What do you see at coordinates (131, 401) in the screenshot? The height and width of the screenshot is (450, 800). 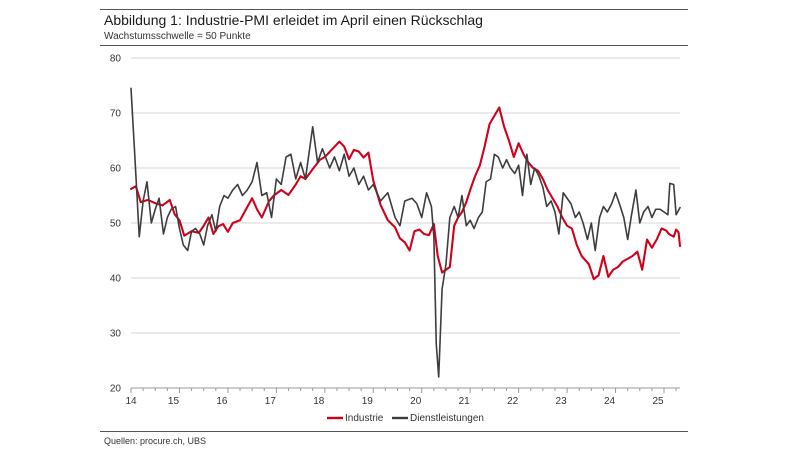 I see `x-tick-label: 14` at bounding box center [131, 401].